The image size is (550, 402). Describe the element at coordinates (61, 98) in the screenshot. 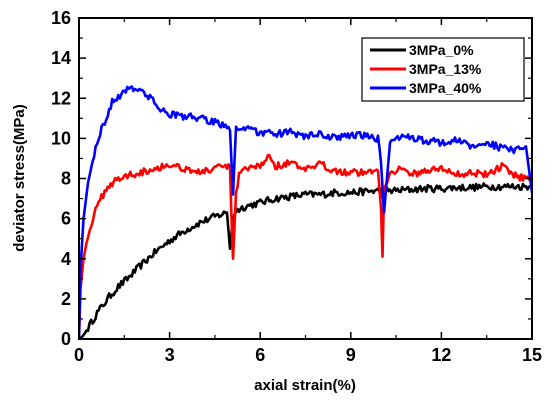

I see `y-tick-label: 12` at that location.